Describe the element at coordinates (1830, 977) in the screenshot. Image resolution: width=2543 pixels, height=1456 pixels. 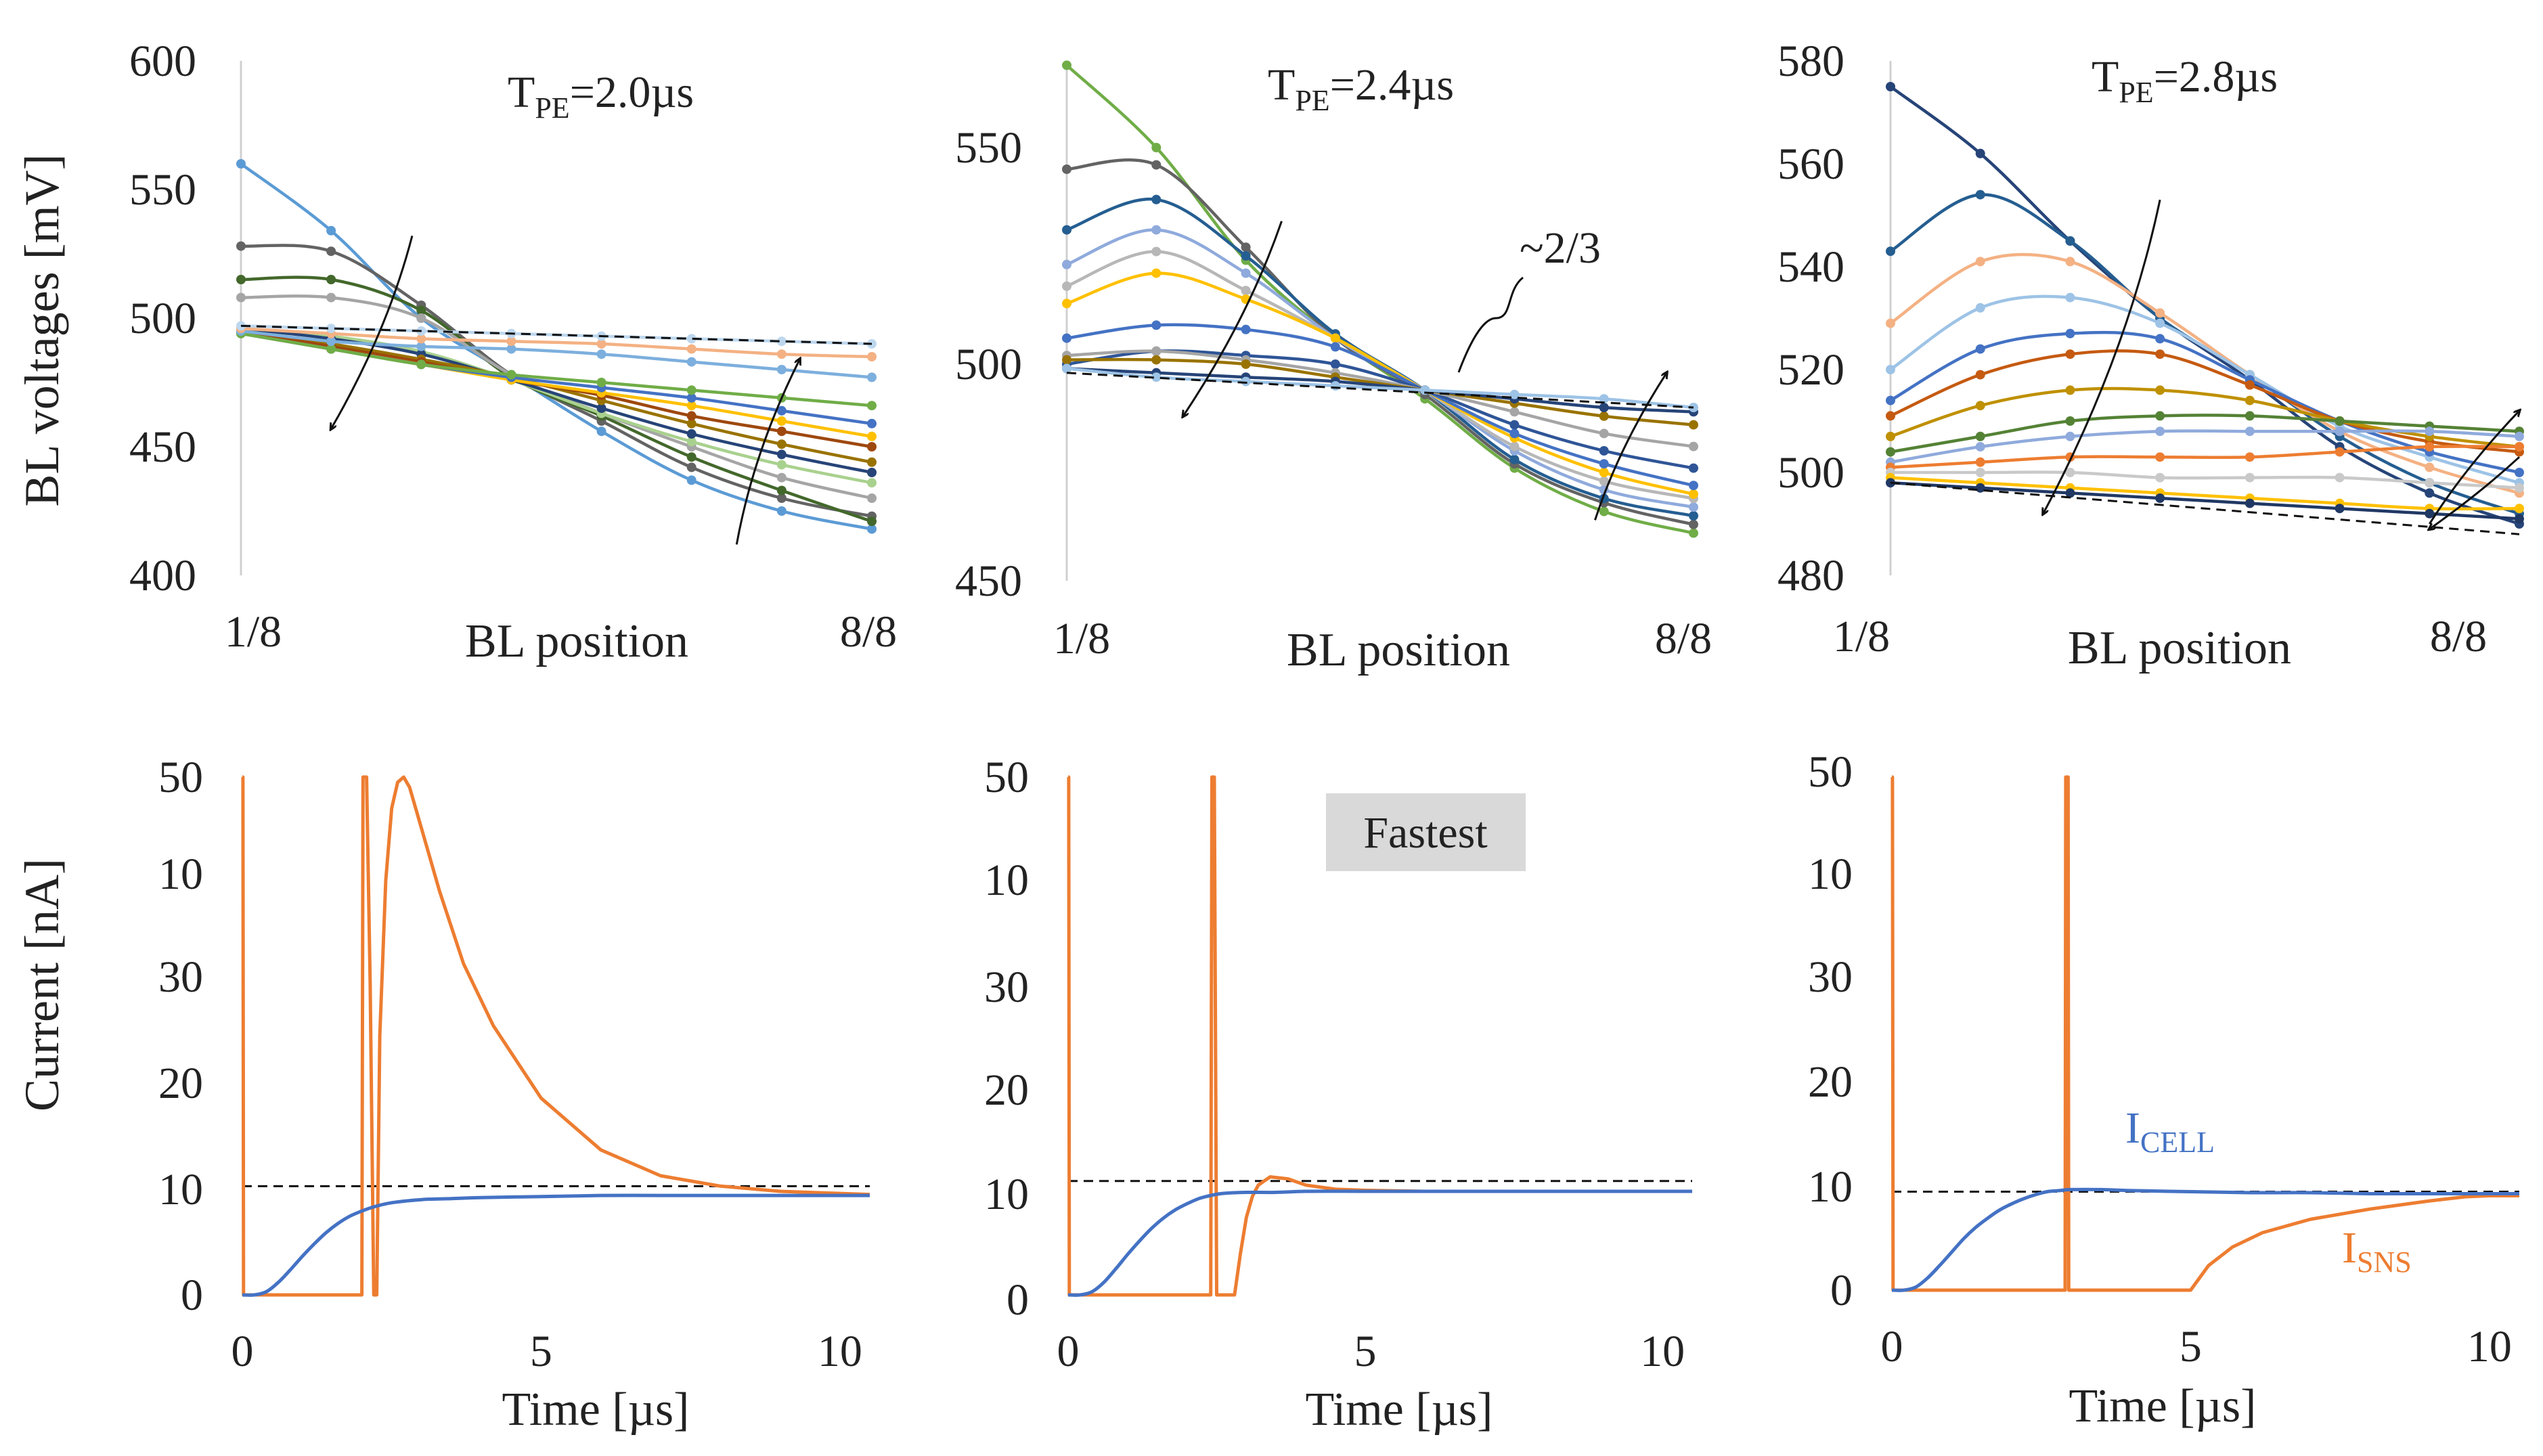
I see `y-tick-label: 30` at that location.